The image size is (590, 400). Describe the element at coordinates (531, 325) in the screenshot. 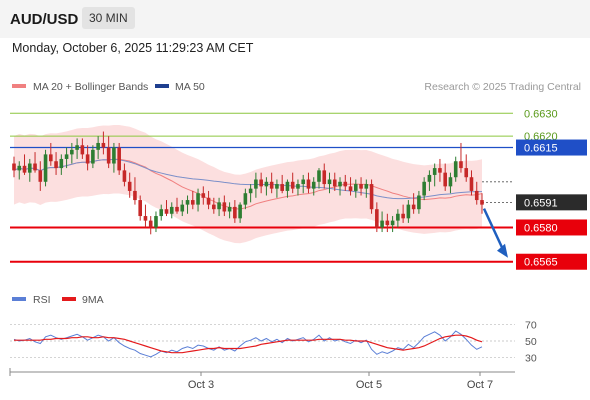

I see `rsi-tick-70: 70` at that location.